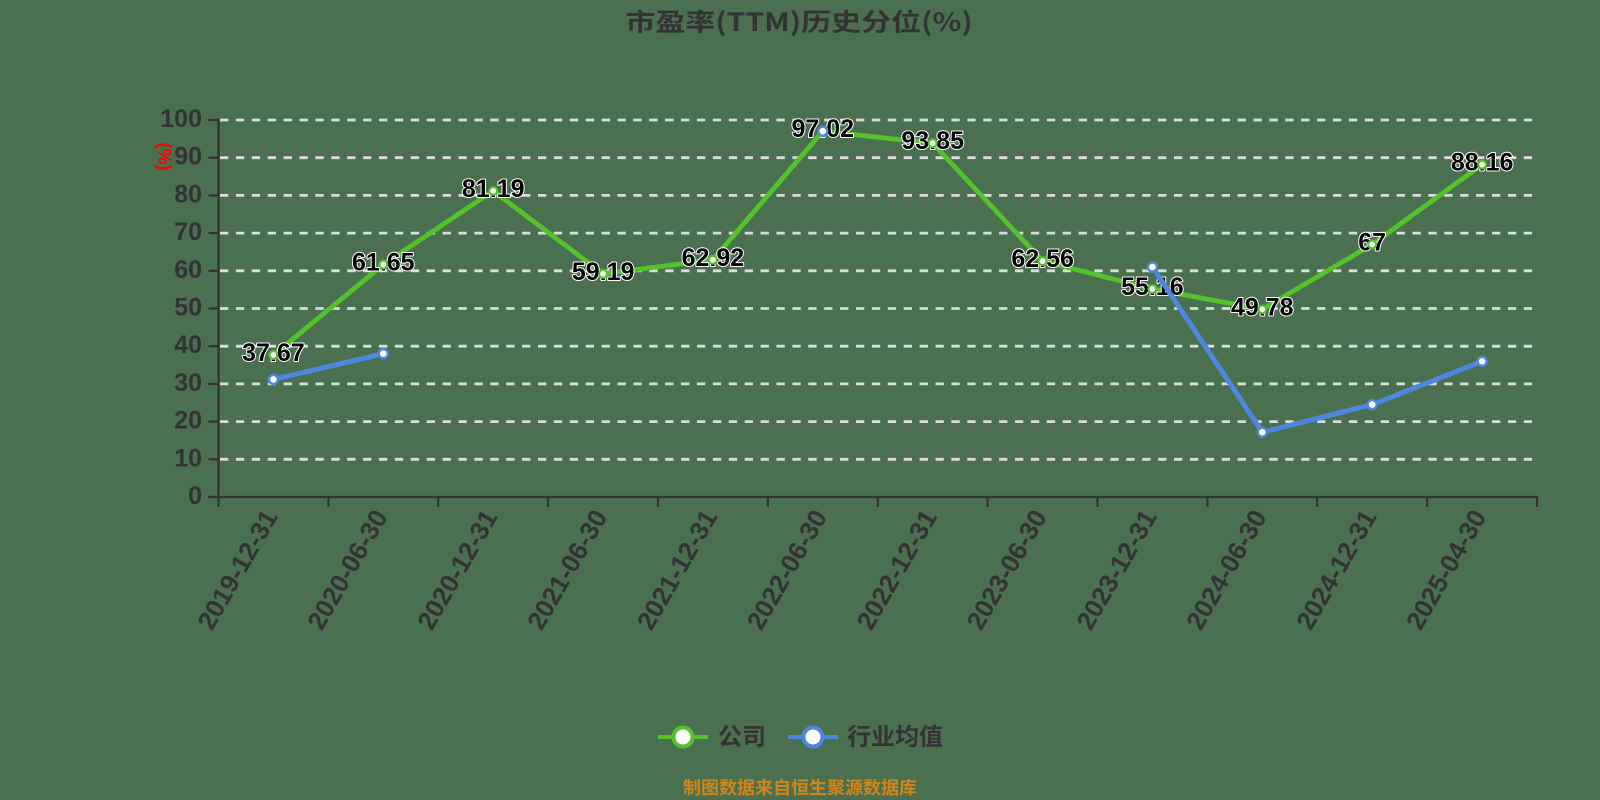 The width and height of the screenshot is (1600, 800). What do you see at coordinates (383, 263) in the screenshot?
I see `svg-text: 61.65` at bounding box center [383, 263].